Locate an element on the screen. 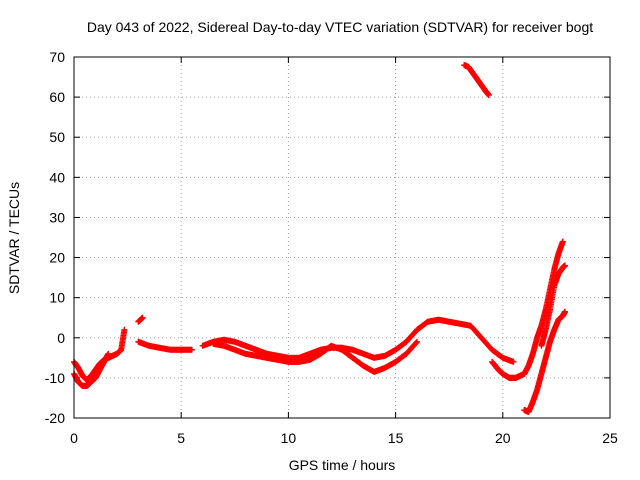 This screenshot has width=640, height=480. y-tick-label: 0 is located at coordinates (61, 338).